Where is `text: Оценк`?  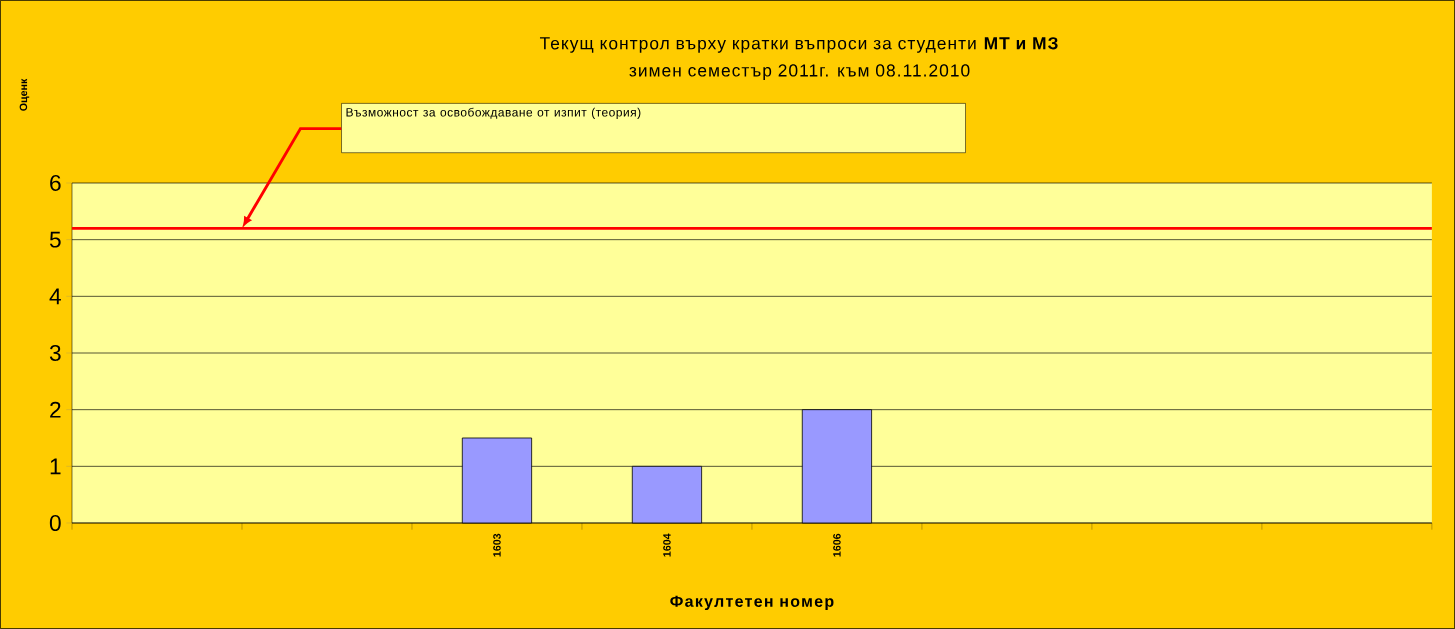
text: Оценк is located at coordinates (24, 94).